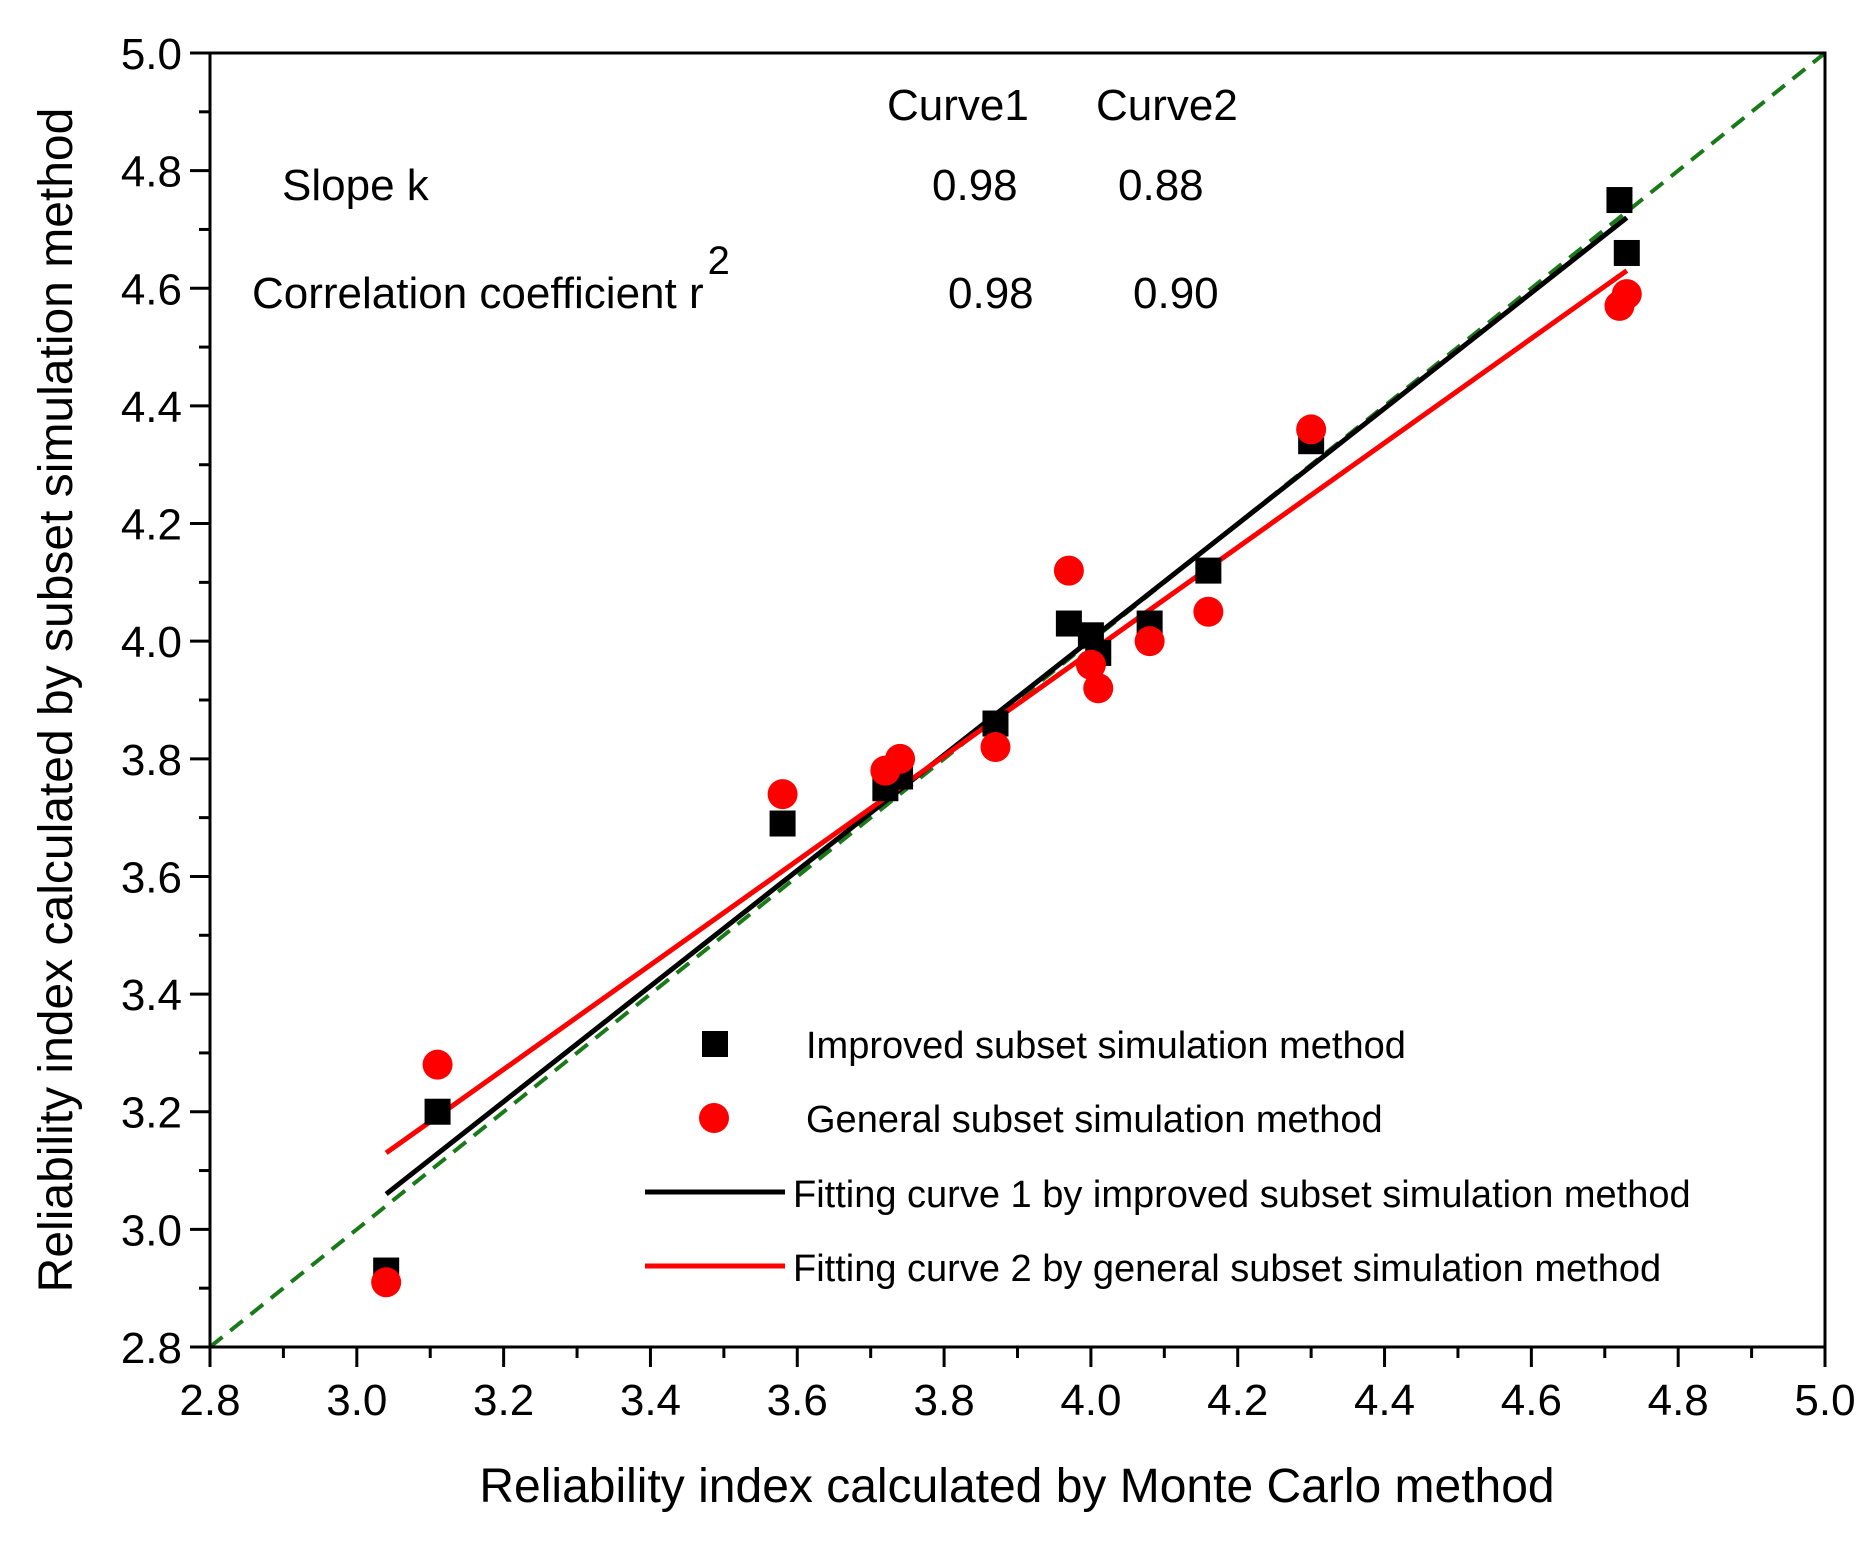  Describe the element at coordinates (1678, 1400) in the screenshot. I see `x-tick-label: 4.8` at that location.